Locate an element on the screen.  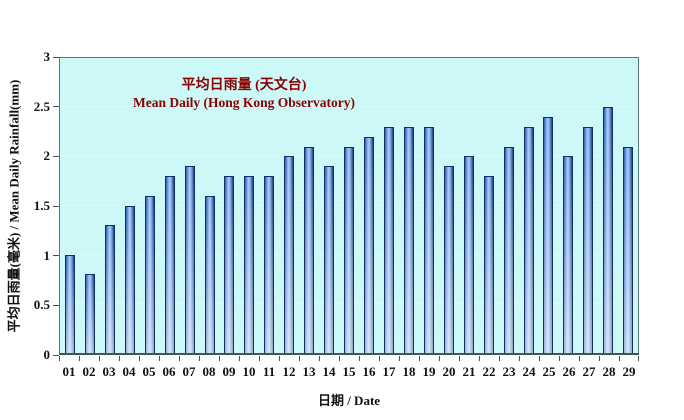
x-tick-label-24: 24 is located at coordinates (529, 371).